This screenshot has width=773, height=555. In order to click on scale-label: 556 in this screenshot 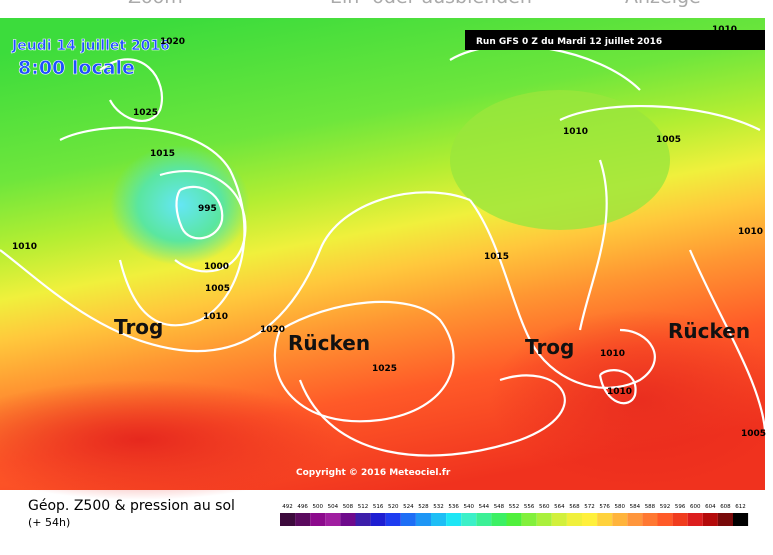, I will do `click(529, 507)`.